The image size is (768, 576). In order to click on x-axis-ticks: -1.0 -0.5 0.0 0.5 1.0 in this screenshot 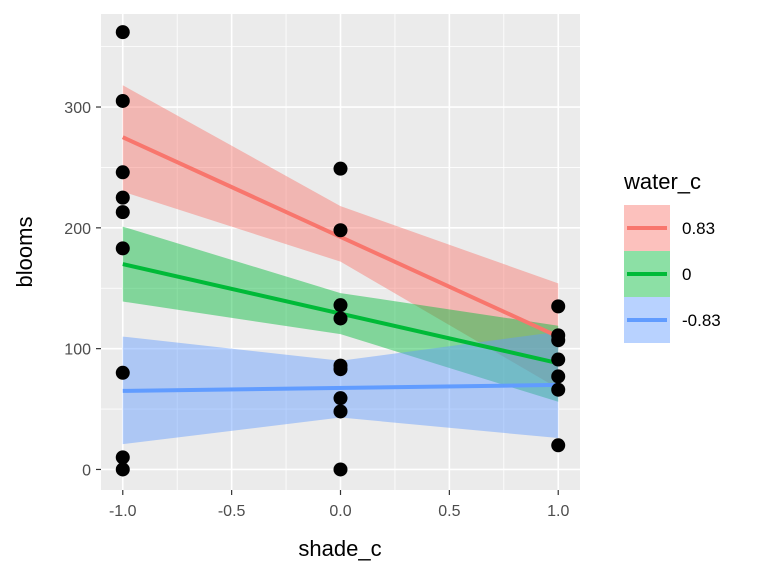, I will do `click(339, 505)`.